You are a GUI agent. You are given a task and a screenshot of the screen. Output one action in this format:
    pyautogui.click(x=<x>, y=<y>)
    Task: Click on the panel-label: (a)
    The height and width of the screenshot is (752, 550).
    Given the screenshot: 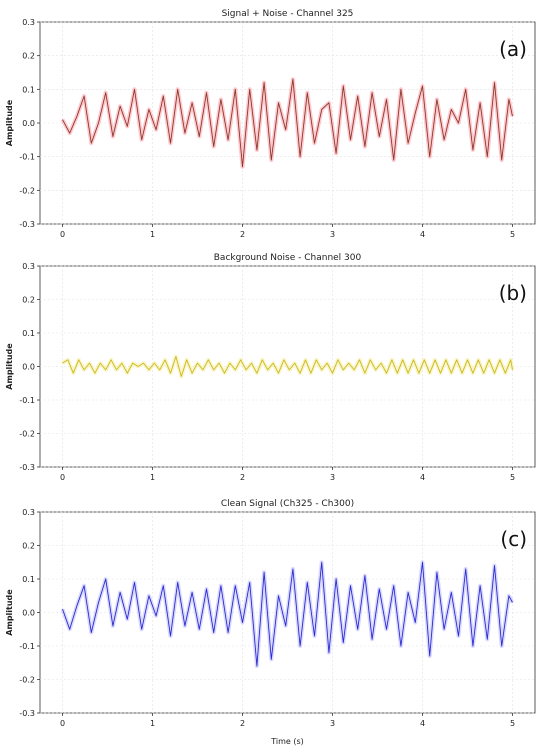 What is the action you would take?
    pyautogui.click(x=513, y=49)
    